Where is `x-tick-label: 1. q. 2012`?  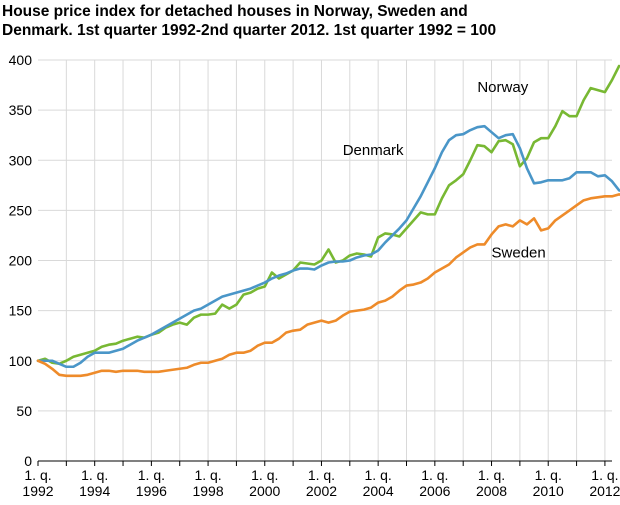
x-tick-label: 1. q. 2012 is located at coordinates (604, 483).